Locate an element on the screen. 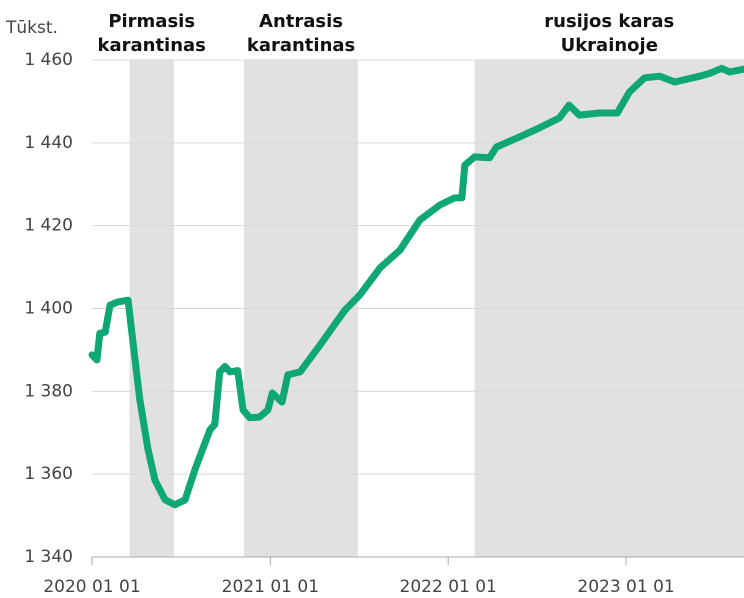  x-tick-label: 2021 01 01 is located at coordinates (270, 587).